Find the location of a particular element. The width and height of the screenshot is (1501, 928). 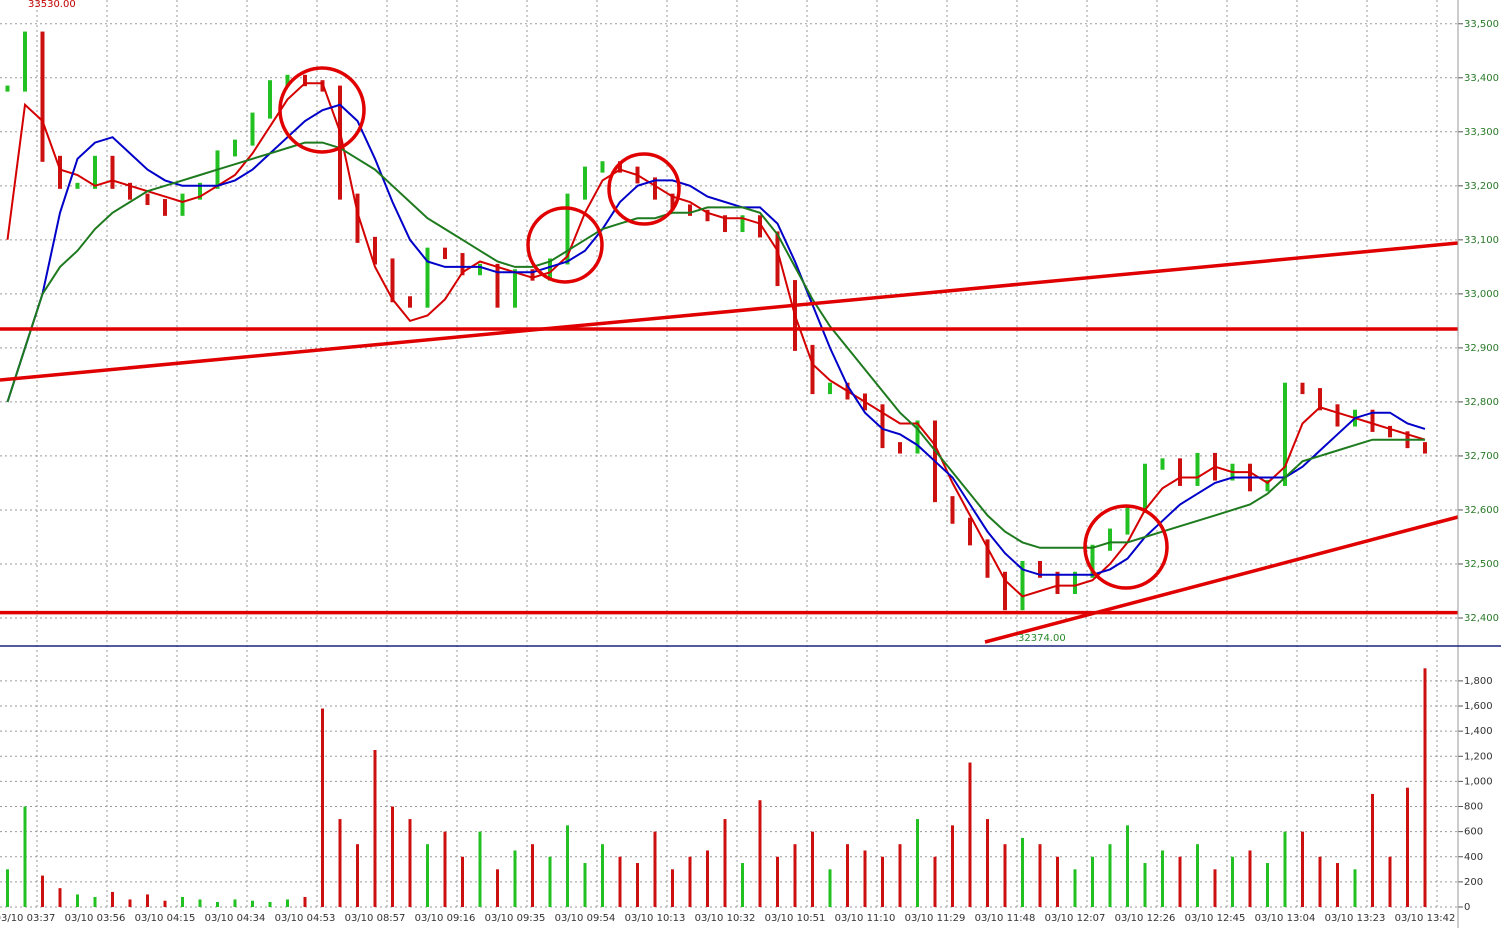

y-tick-label: 600 is located at coordinates (1473, 832).